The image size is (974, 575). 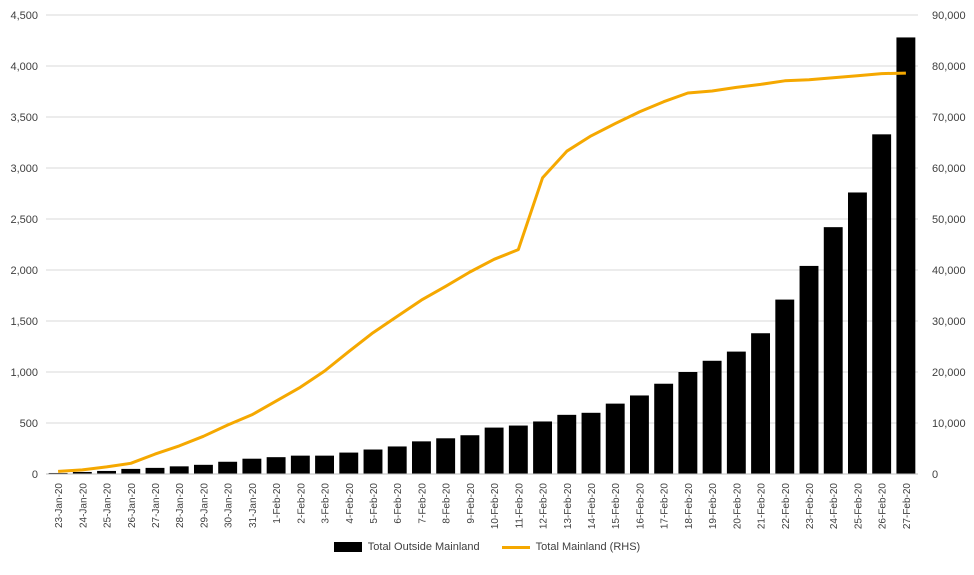 I want to click on x-tick-label: 8-Feb-20, so click(x=447, y=503).